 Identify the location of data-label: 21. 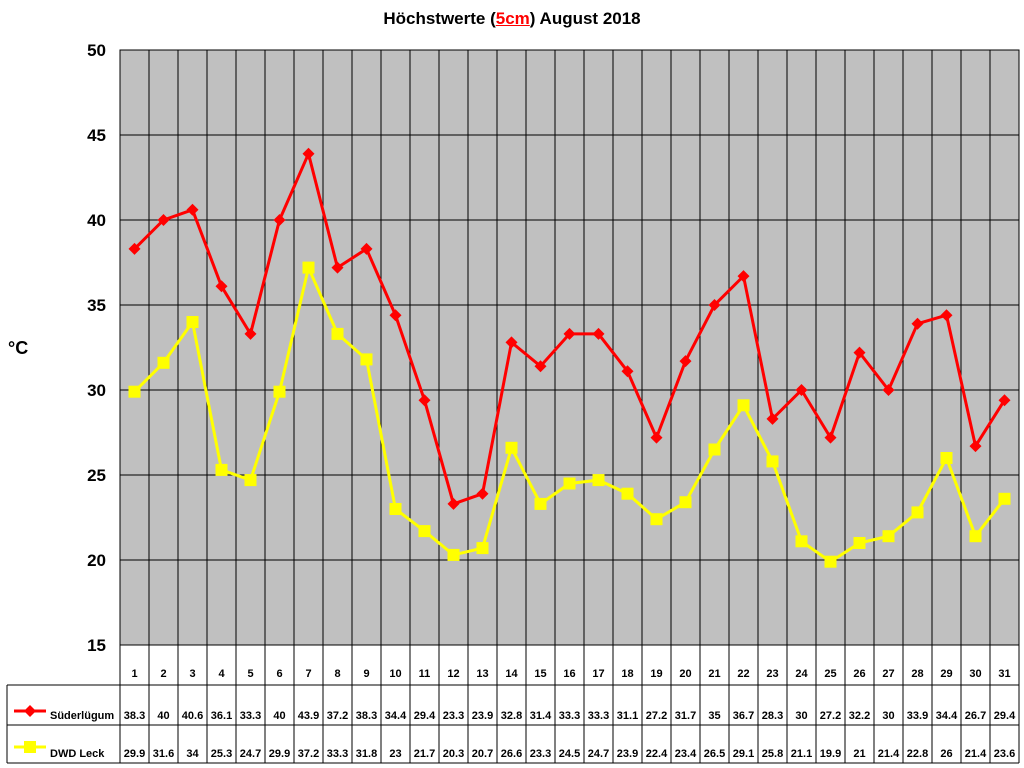
(859, 754).